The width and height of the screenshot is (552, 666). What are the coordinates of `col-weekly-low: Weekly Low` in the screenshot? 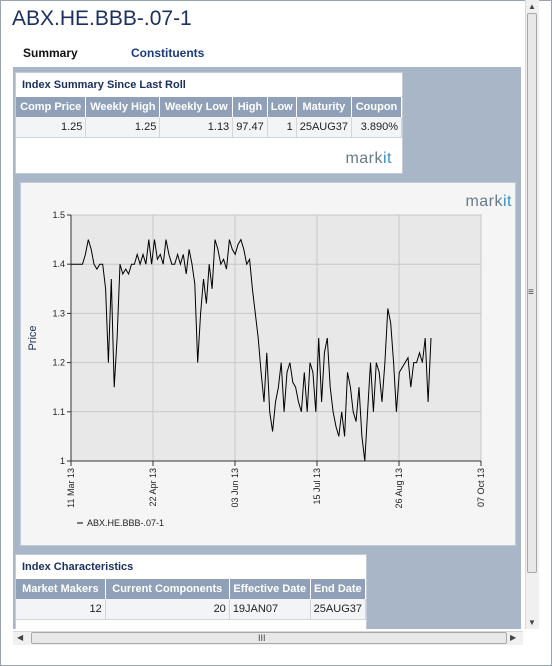 It's located at (196, 107).